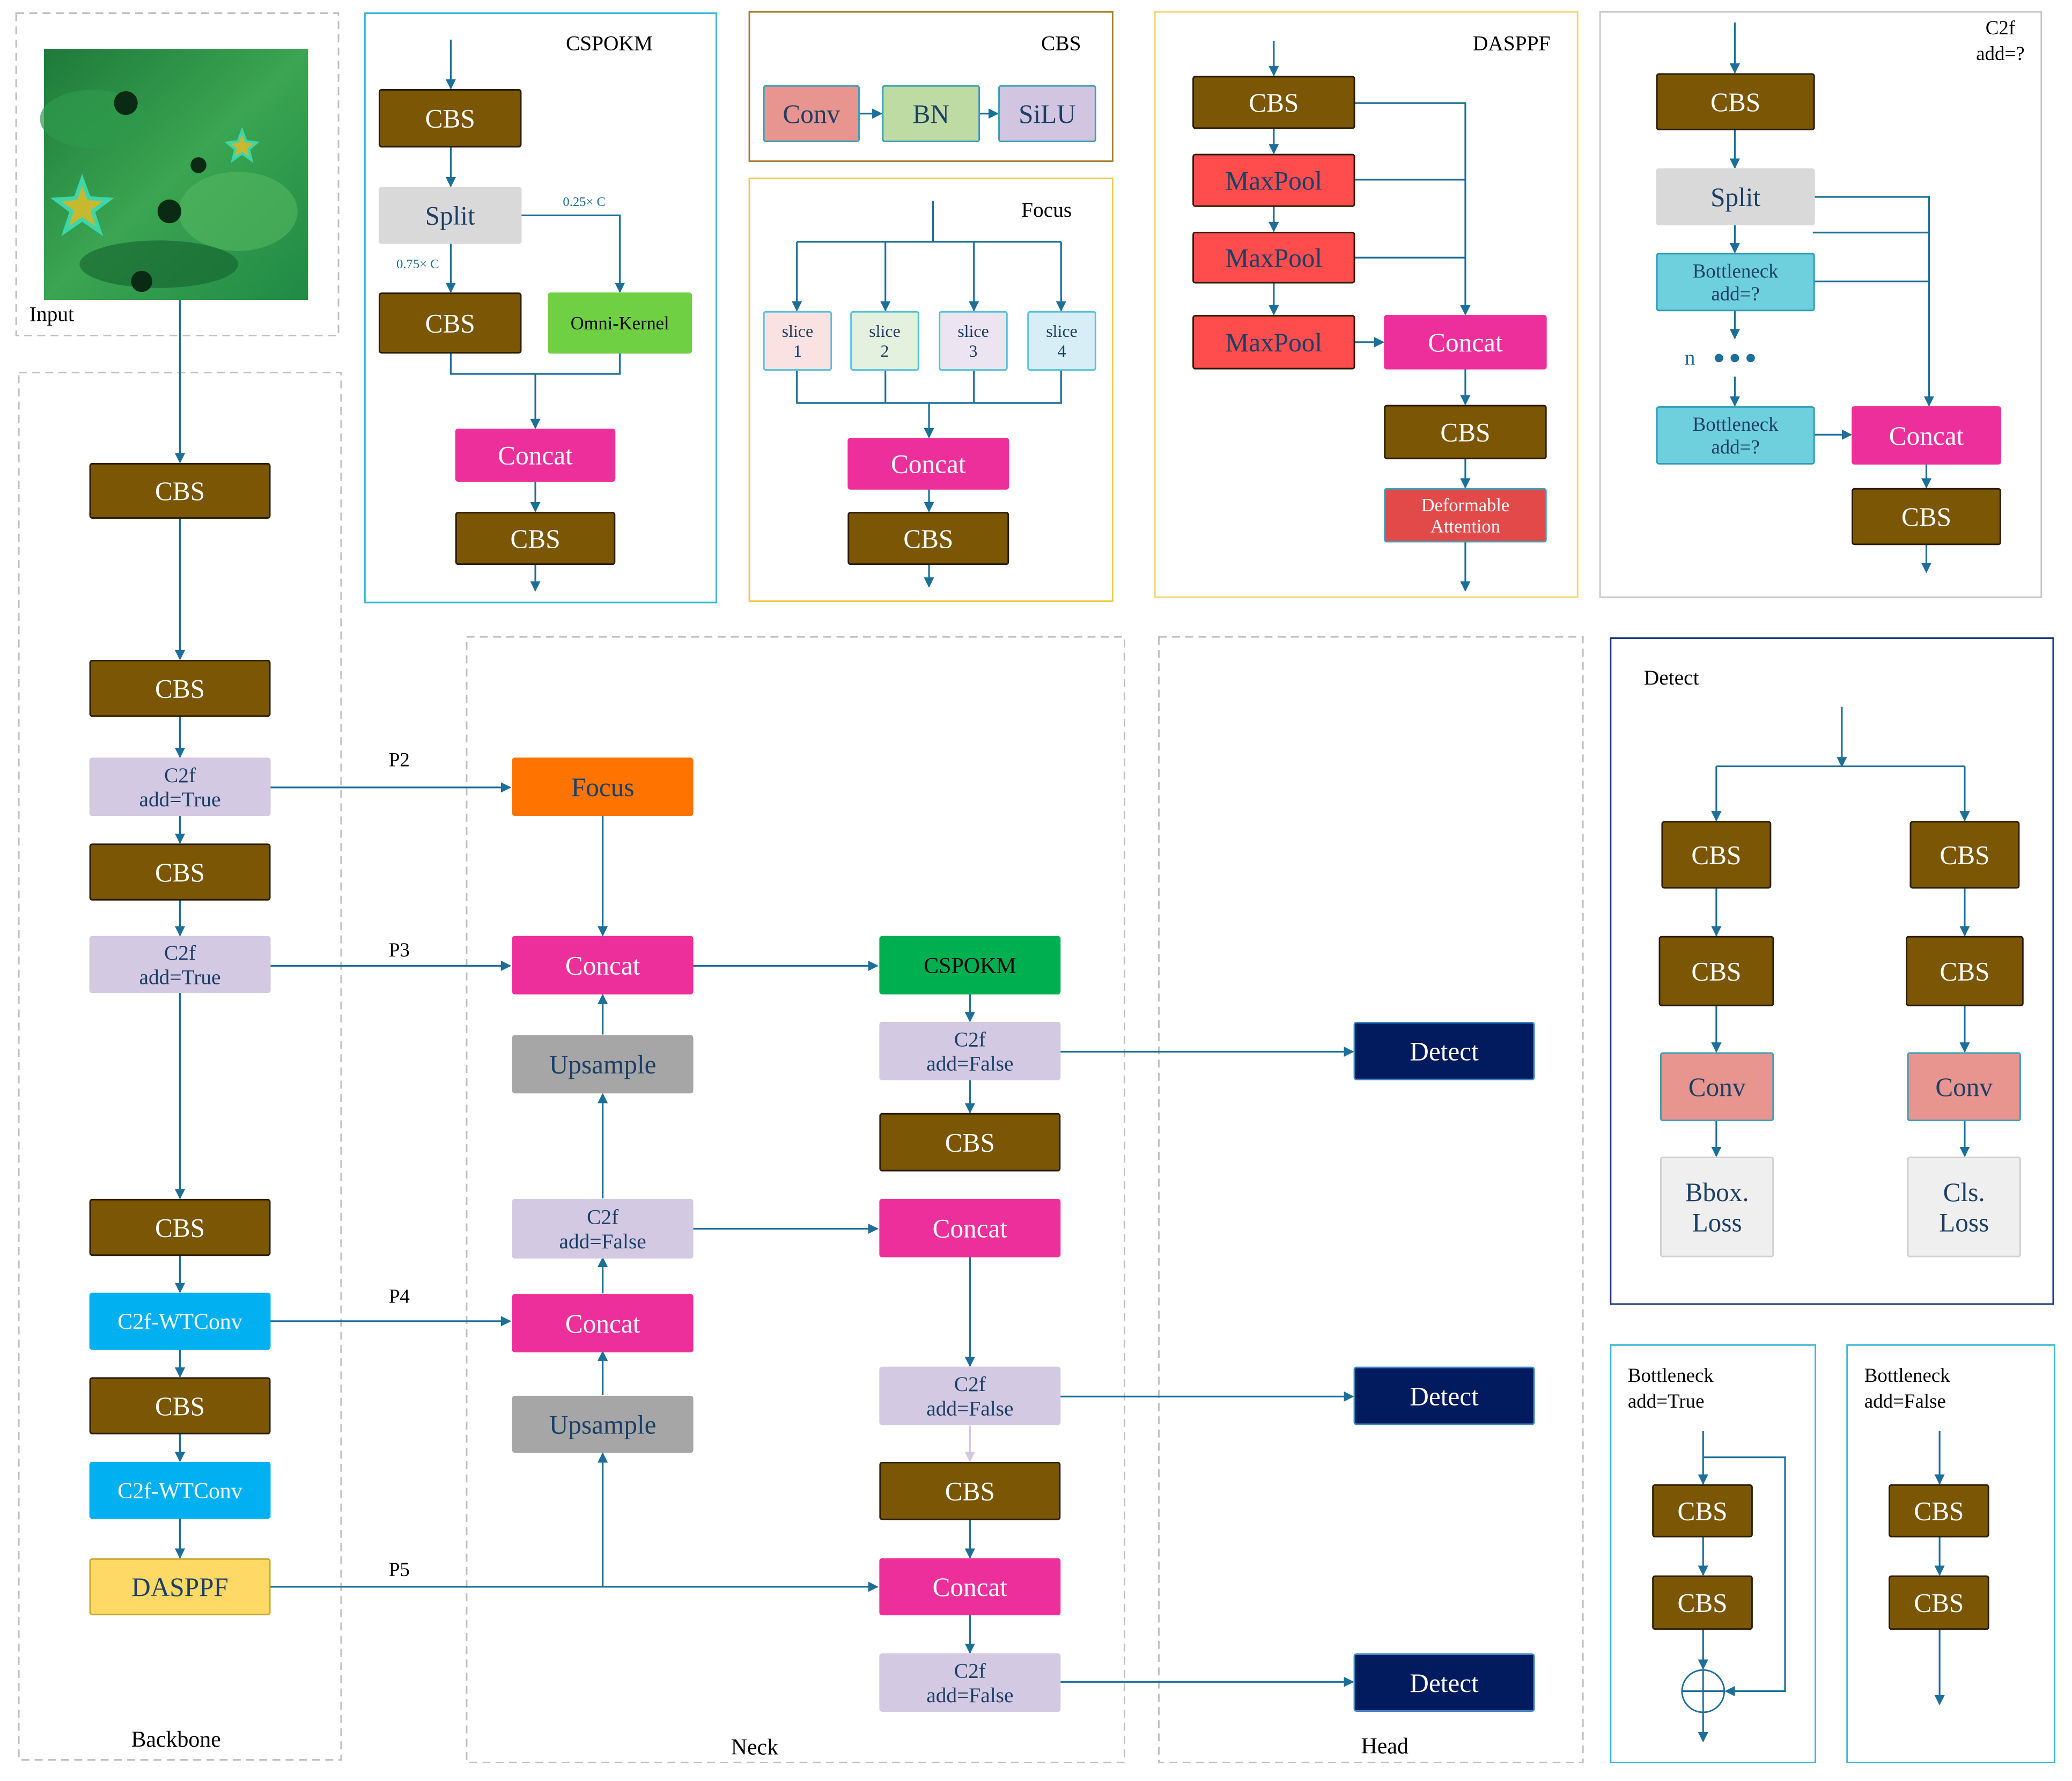 This screenshot has width=2072, height=1781. I want to click on c2f-bottleneck-1: Bottleneck add=?, so click(1735, 282).